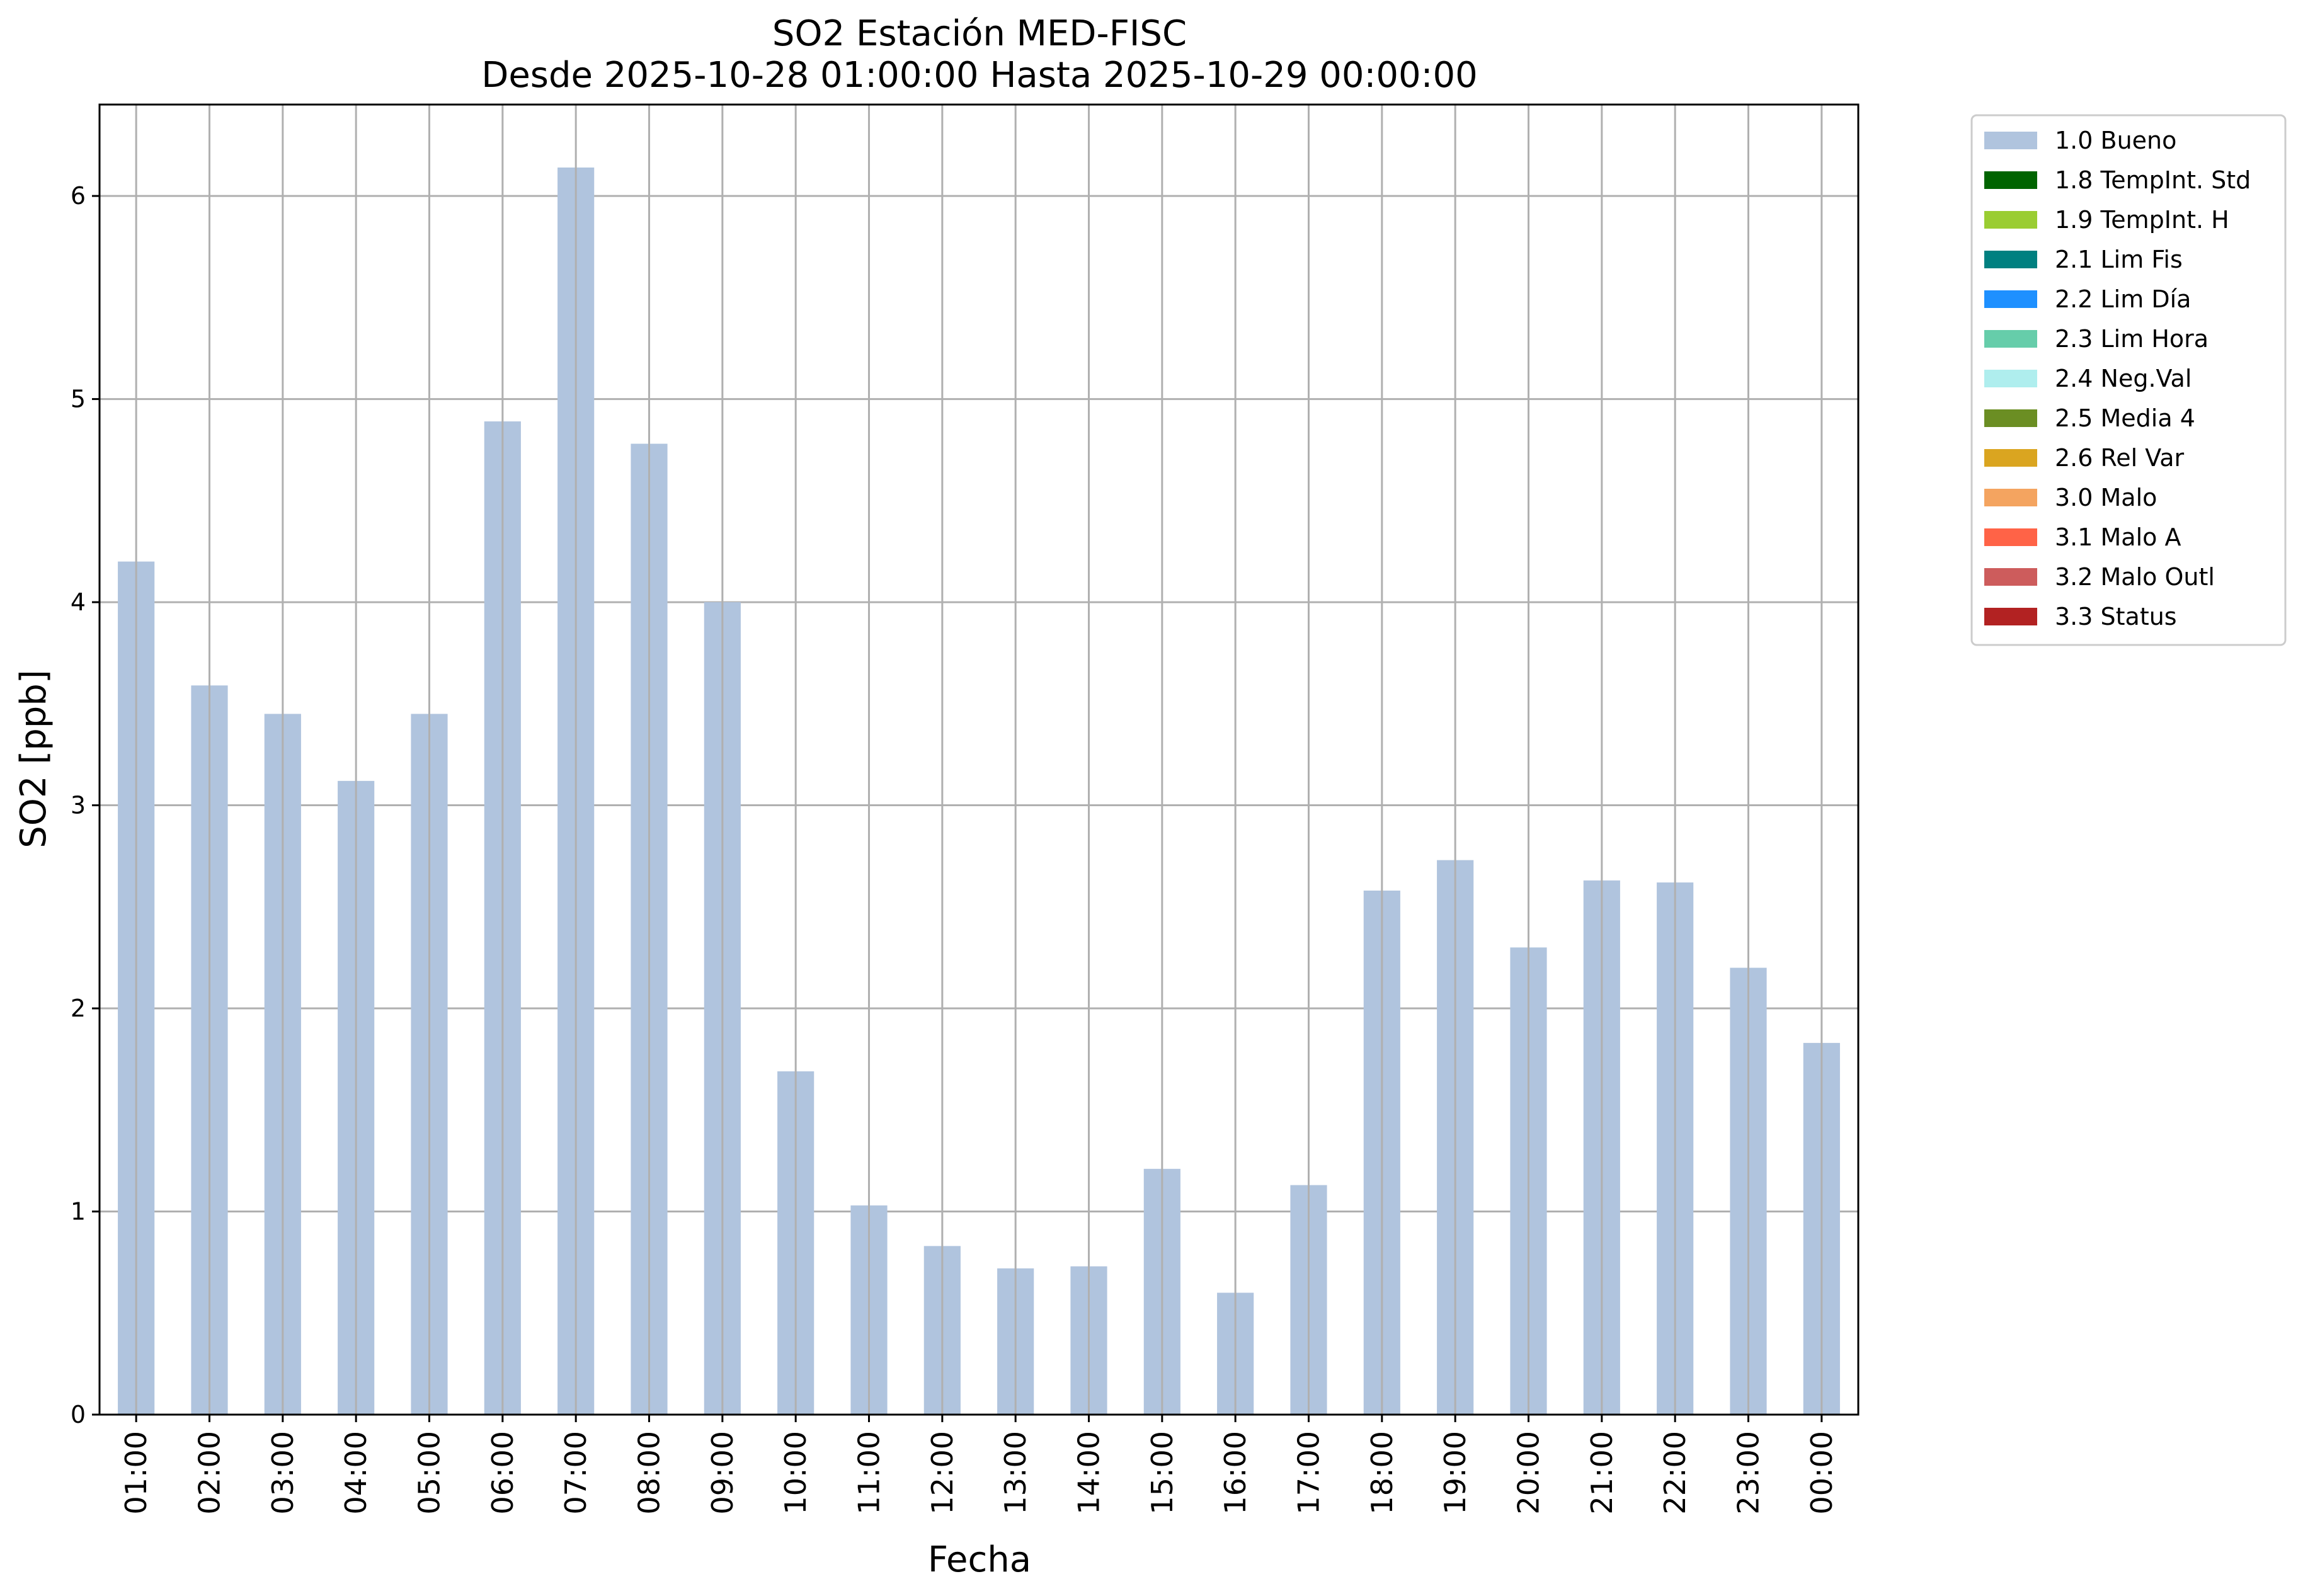  What do you see at coordinates (980, 33) in the screenshot?
I see `chart-title: SO2 Estación MED-FISC` at bounding box center [980, 33].